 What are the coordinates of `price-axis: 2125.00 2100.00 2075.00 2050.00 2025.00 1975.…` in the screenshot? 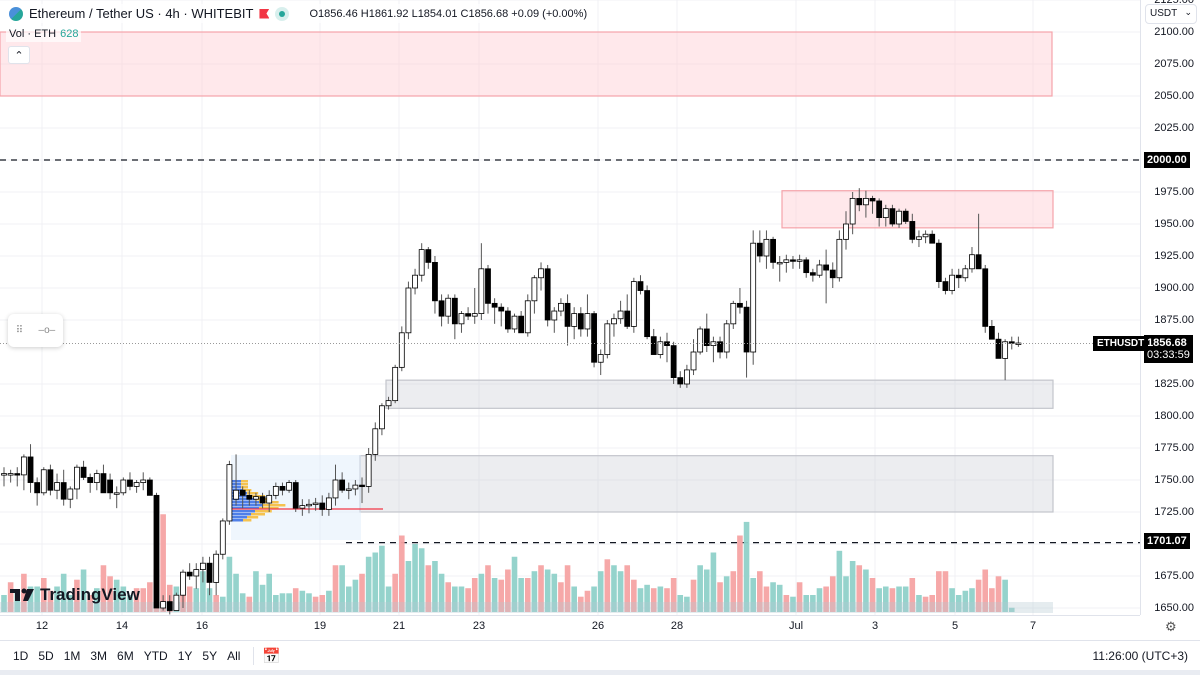 It's located at (1170, 307).